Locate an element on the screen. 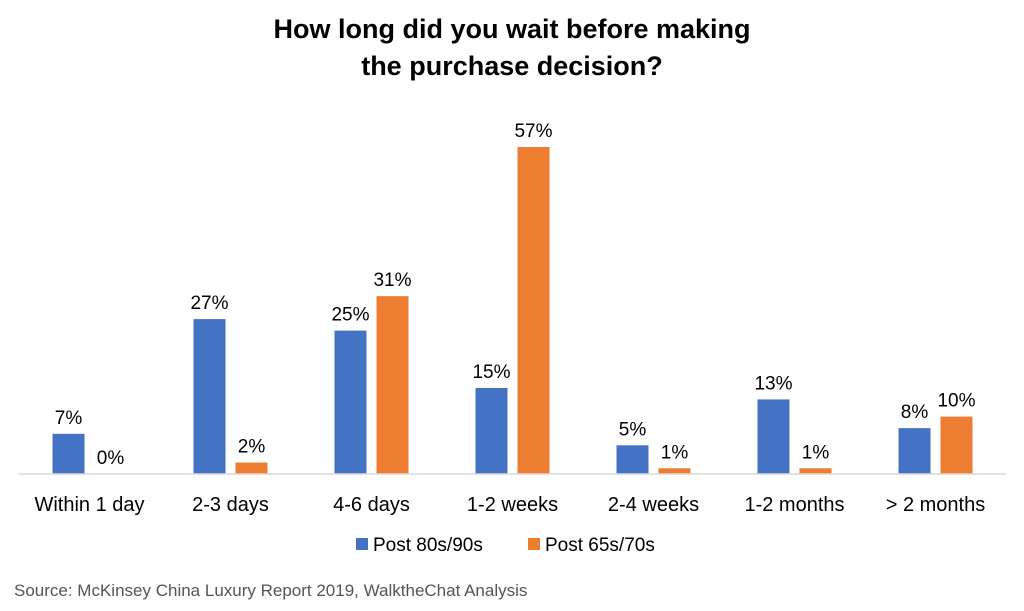  x-tick-label: > 2 months is located at coordinates (936, 505).